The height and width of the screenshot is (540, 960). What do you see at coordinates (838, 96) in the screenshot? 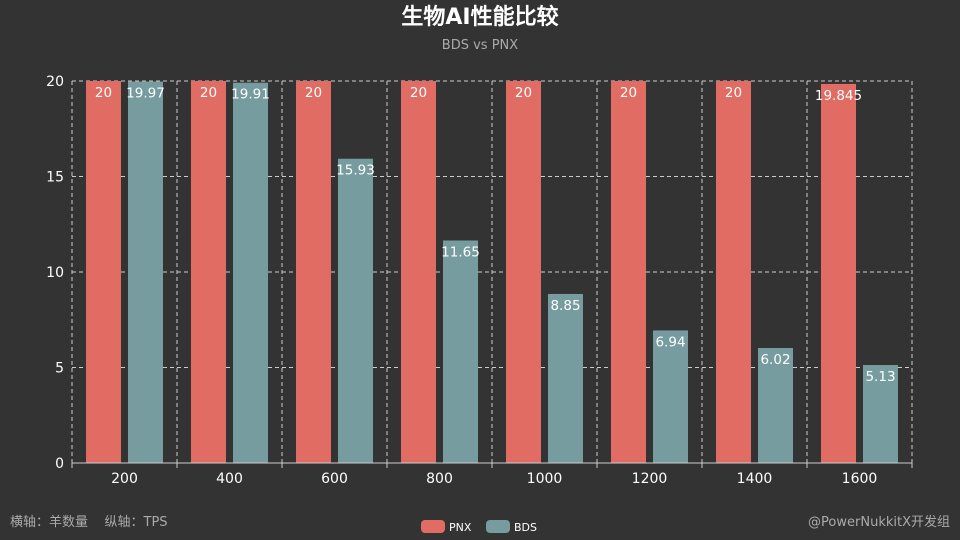
I see `data-label-pnx: 19.845` at bounding box center [838, 96].